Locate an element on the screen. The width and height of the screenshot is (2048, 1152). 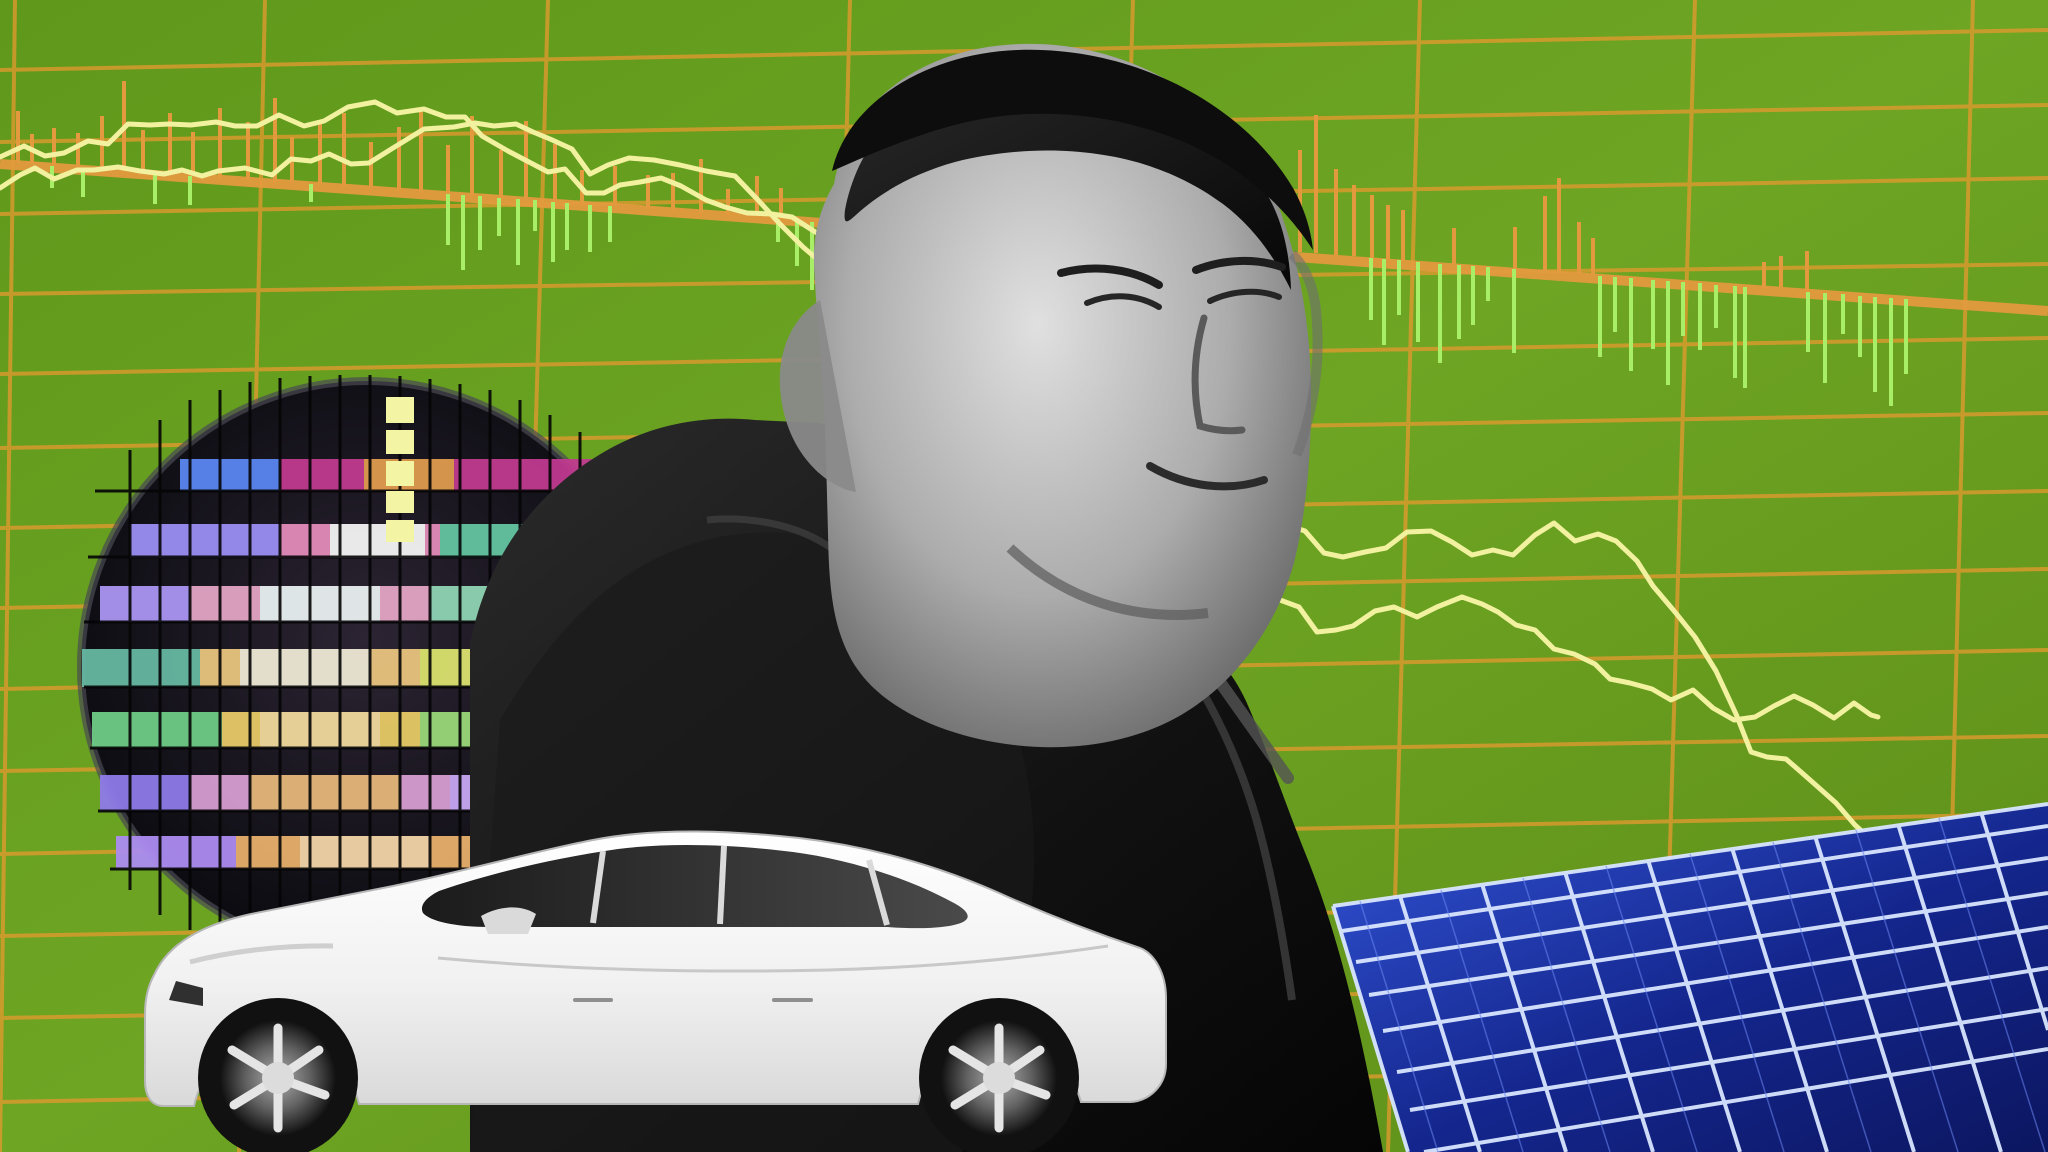
front-wheel is located at coordinates (278, 1075).